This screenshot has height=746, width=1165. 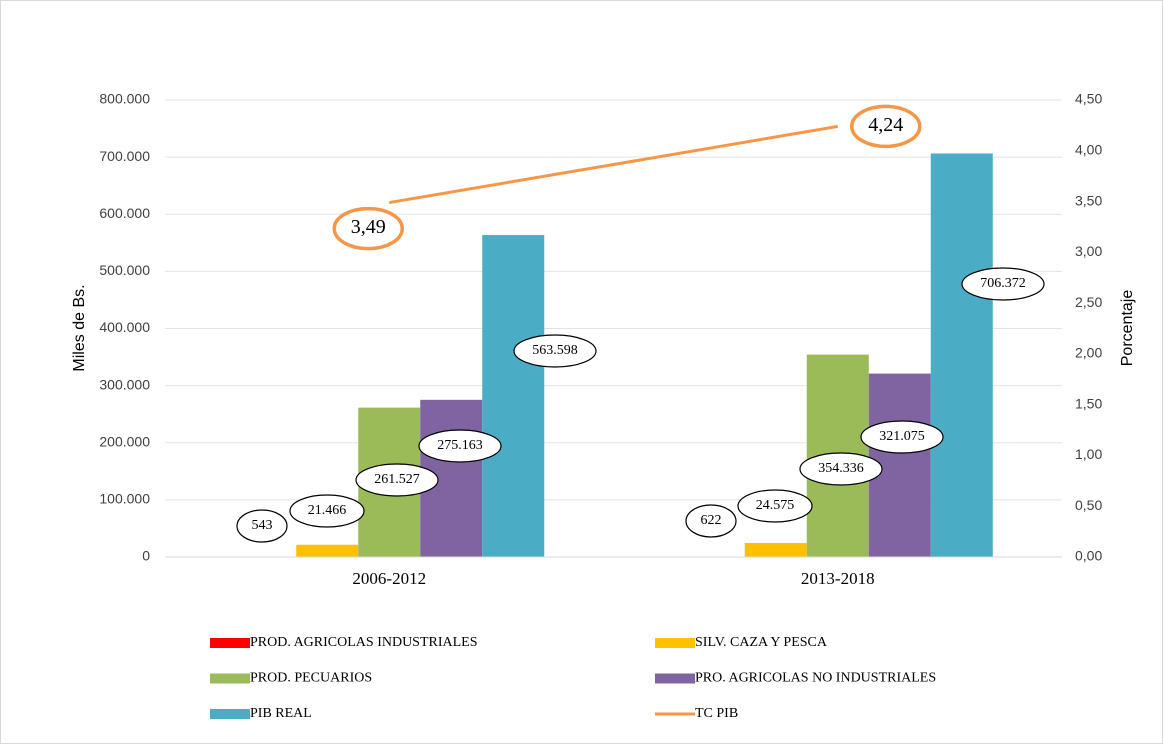 I want to click on line, so click(x=613, y=164).